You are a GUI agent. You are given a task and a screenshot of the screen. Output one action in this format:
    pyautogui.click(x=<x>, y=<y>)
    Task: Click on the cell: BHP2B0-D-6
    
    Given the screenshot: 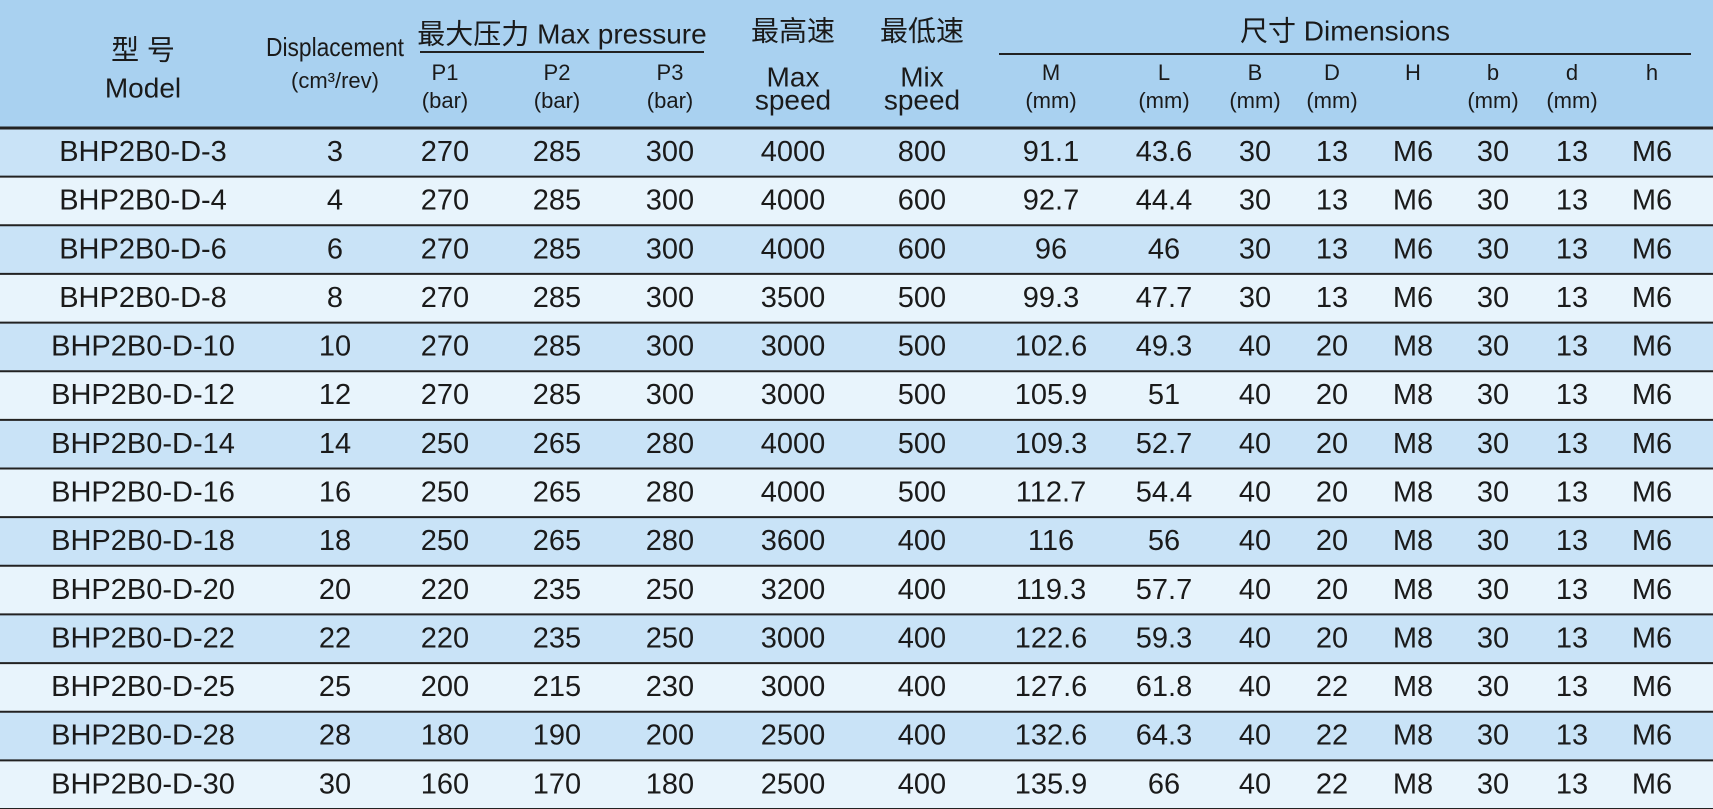 What is the action you would take?
    pyautogui.click(x=143, y=249)
    